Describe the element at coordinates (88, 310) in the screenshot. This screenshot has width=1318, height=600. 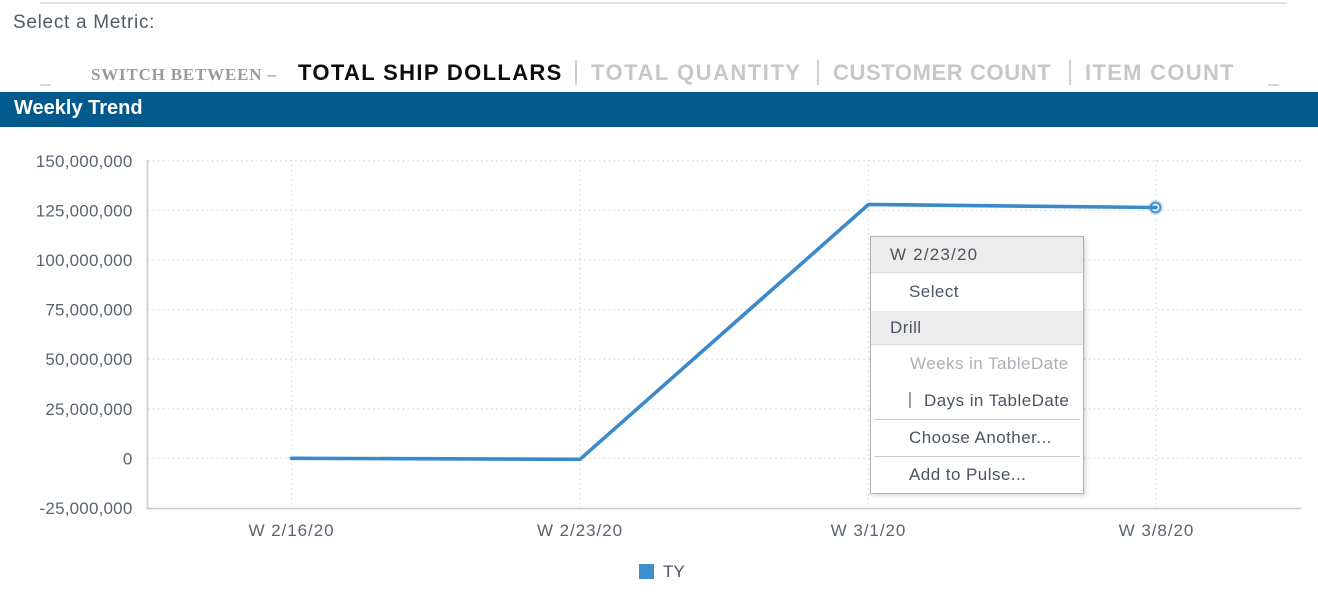
I see `svg-text: 75,000,000` at that location.